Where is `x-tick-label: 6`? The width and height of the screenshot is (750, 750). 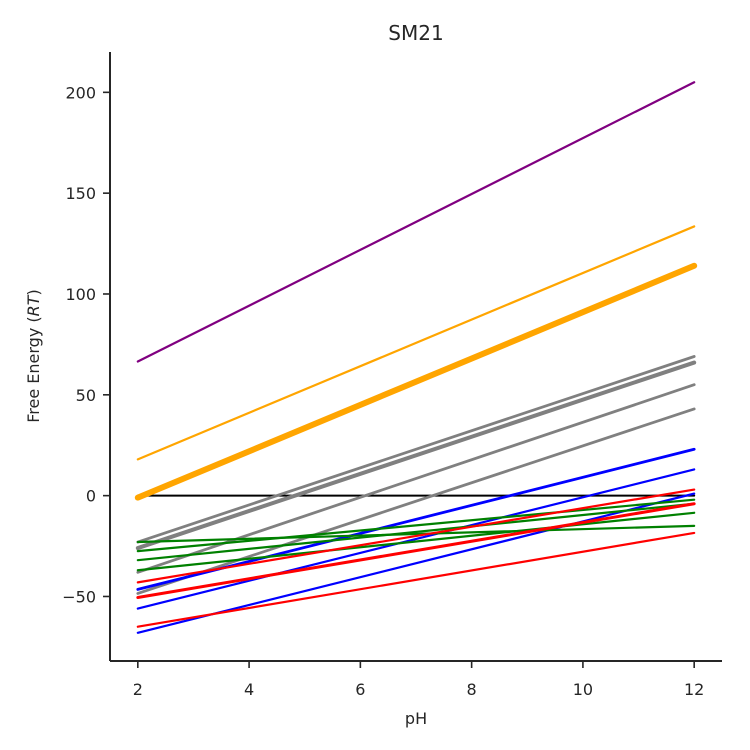
x-tick-label: 6 is located at coordinates (360, 689).